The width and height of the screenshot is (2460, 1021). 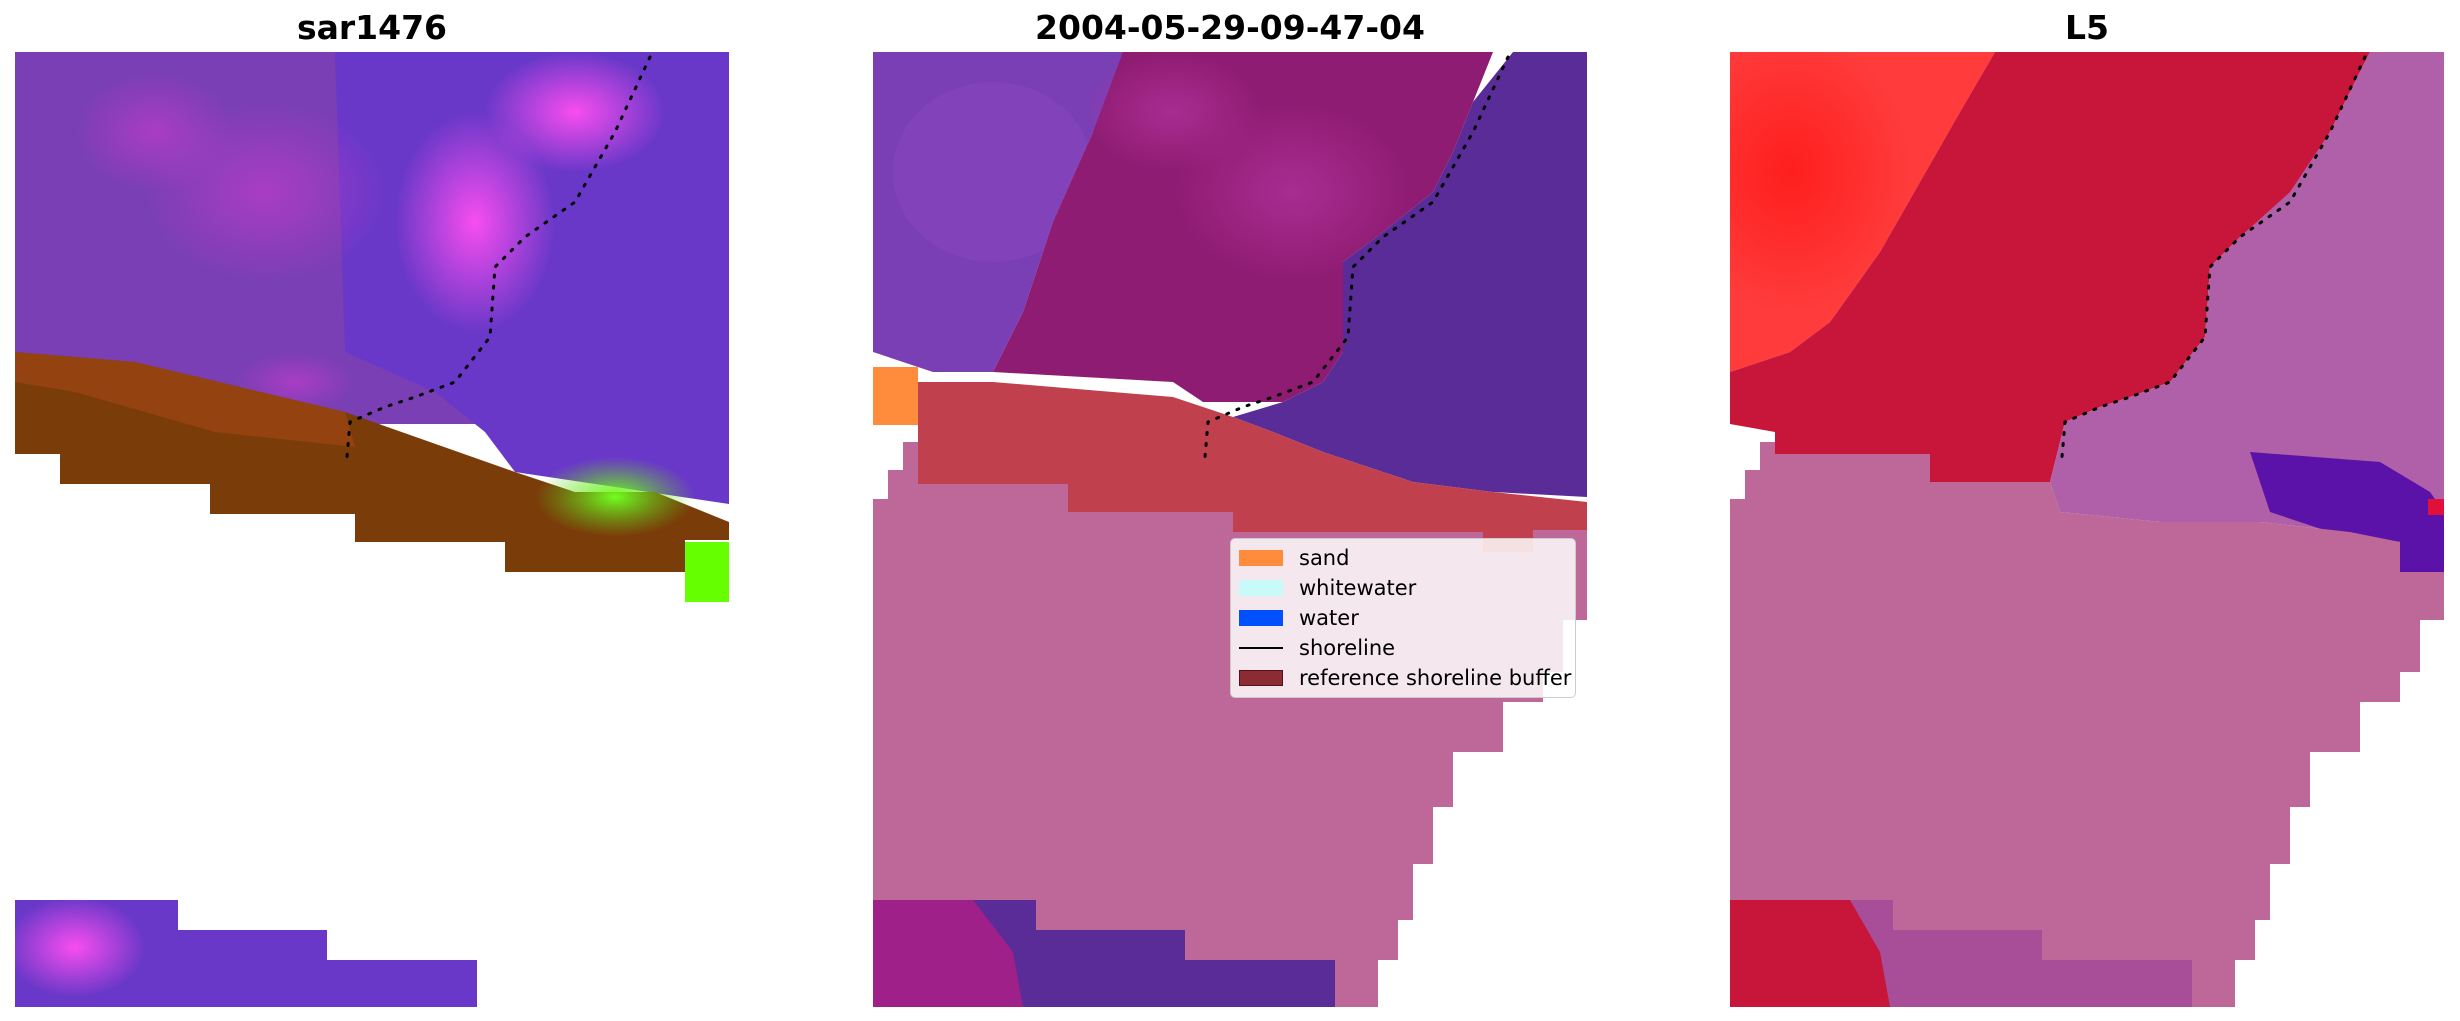 I want to click on class-shoreline-buffer, so click(x=1252, y=467).